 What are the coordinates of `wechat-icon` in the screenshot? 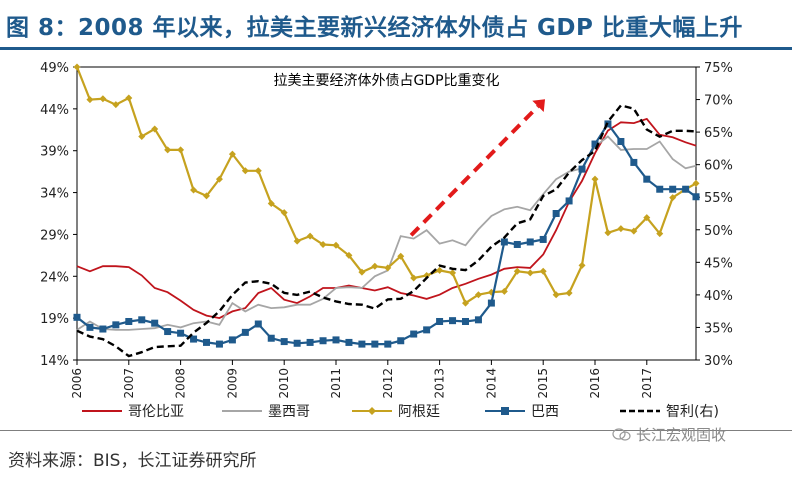 It's located at (621, 434).